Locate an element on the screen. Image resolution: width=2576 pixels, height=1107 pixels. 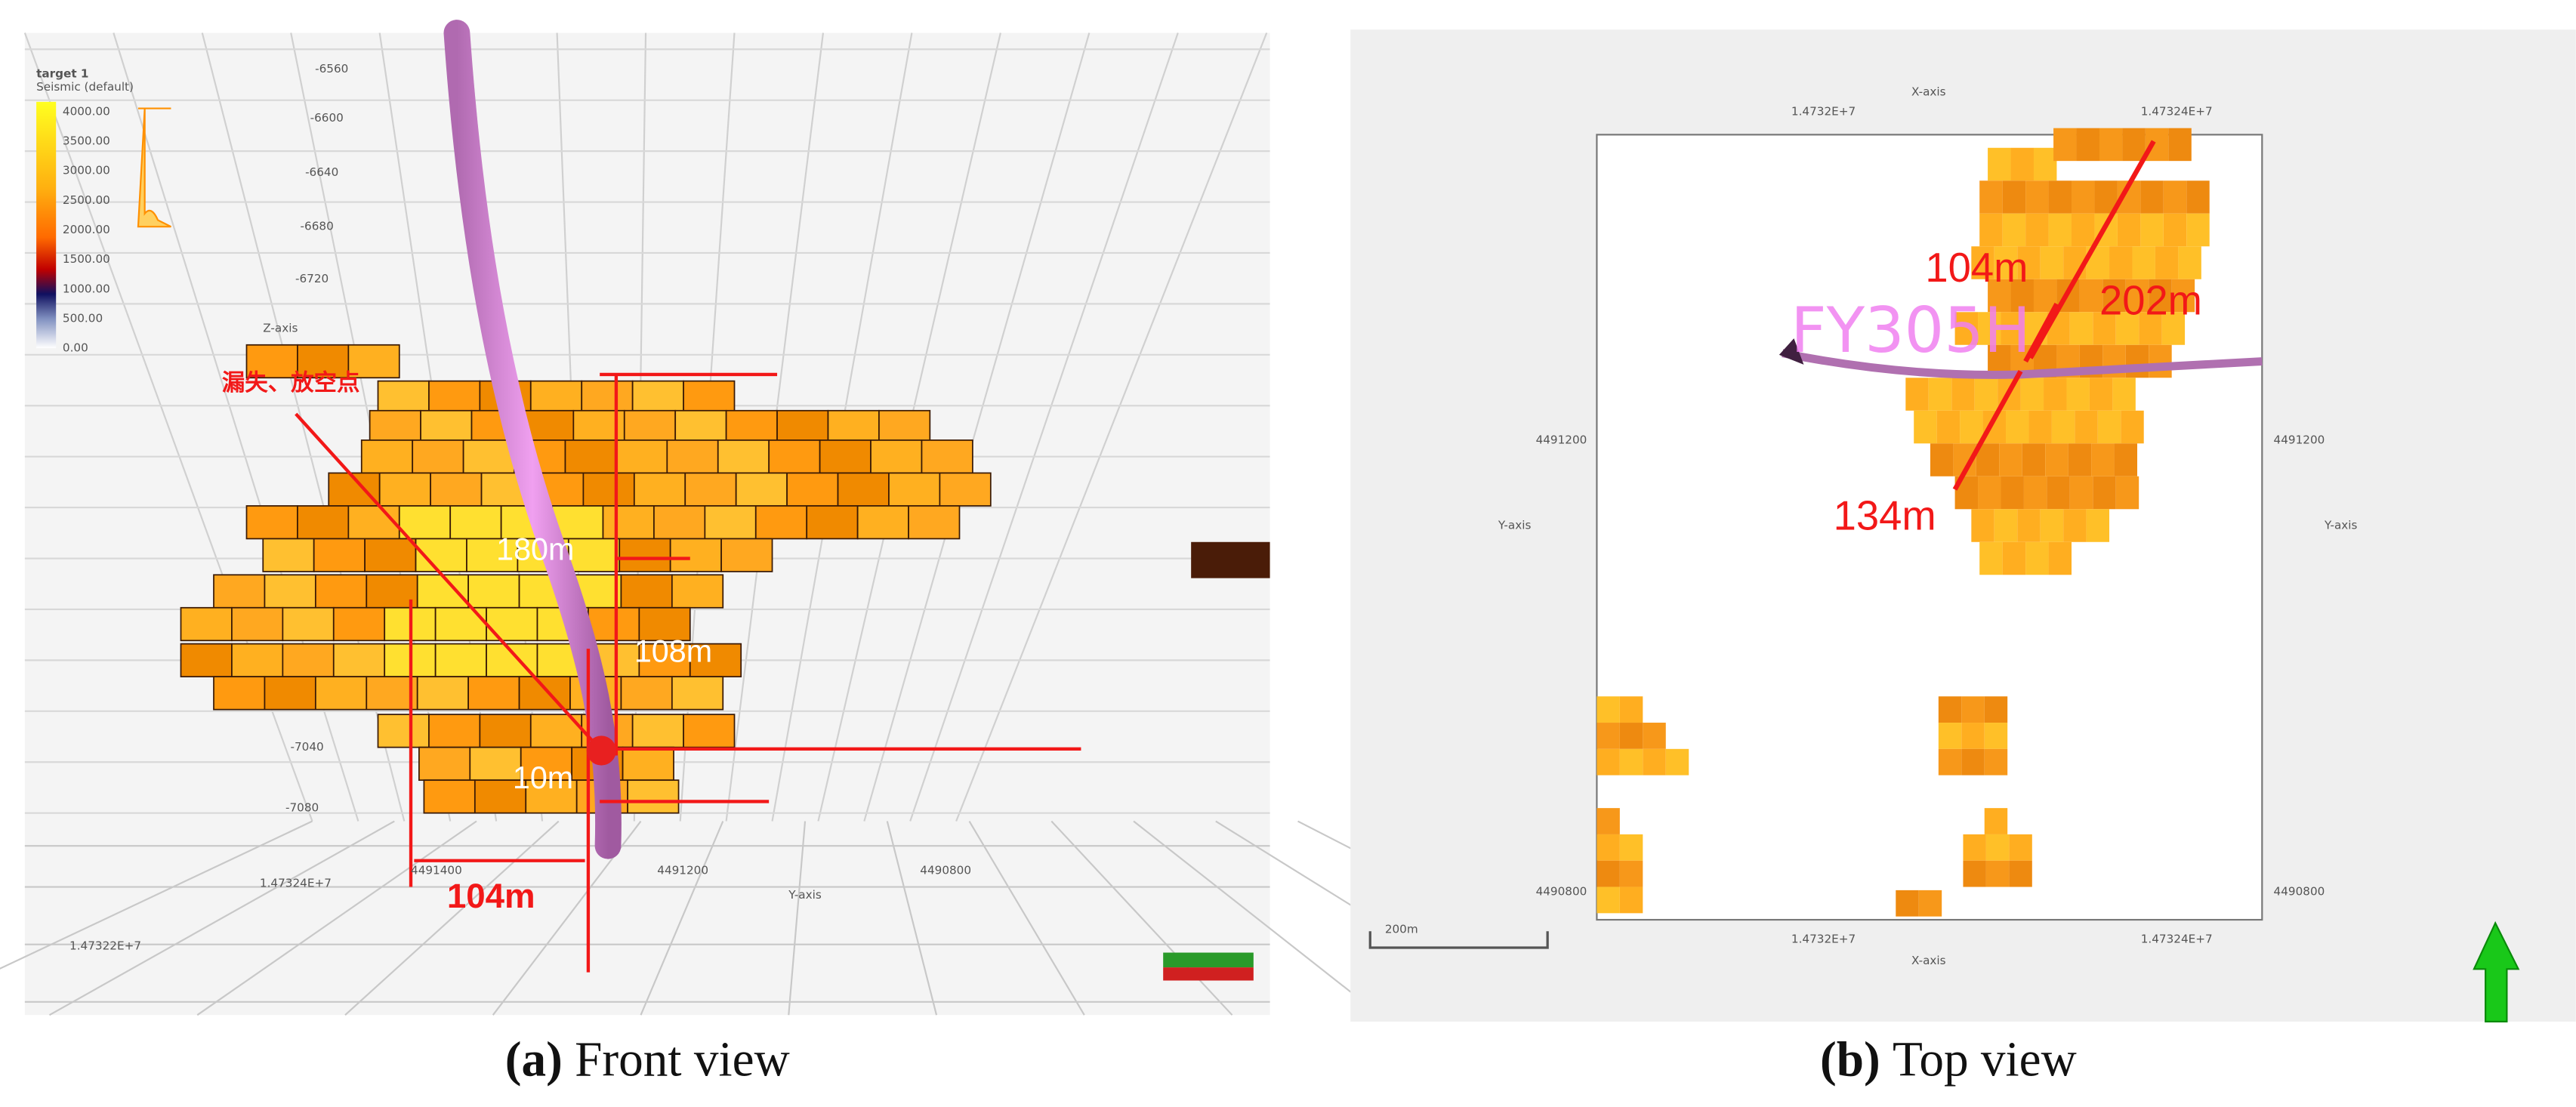
scale-bar is located at coordinates (1458, 940).